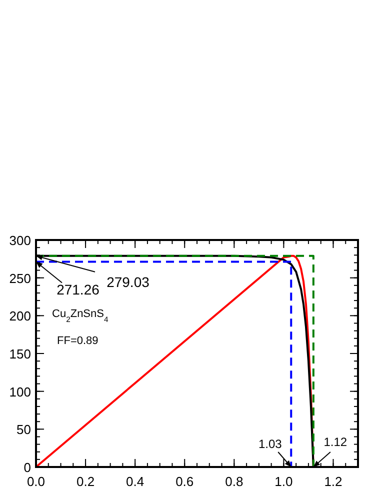 The image size is (382, 494). What do you see at coordinates (20, 278) in the screenshot?
I see `y-tick-label: 250` at bounding box center [20, 278].